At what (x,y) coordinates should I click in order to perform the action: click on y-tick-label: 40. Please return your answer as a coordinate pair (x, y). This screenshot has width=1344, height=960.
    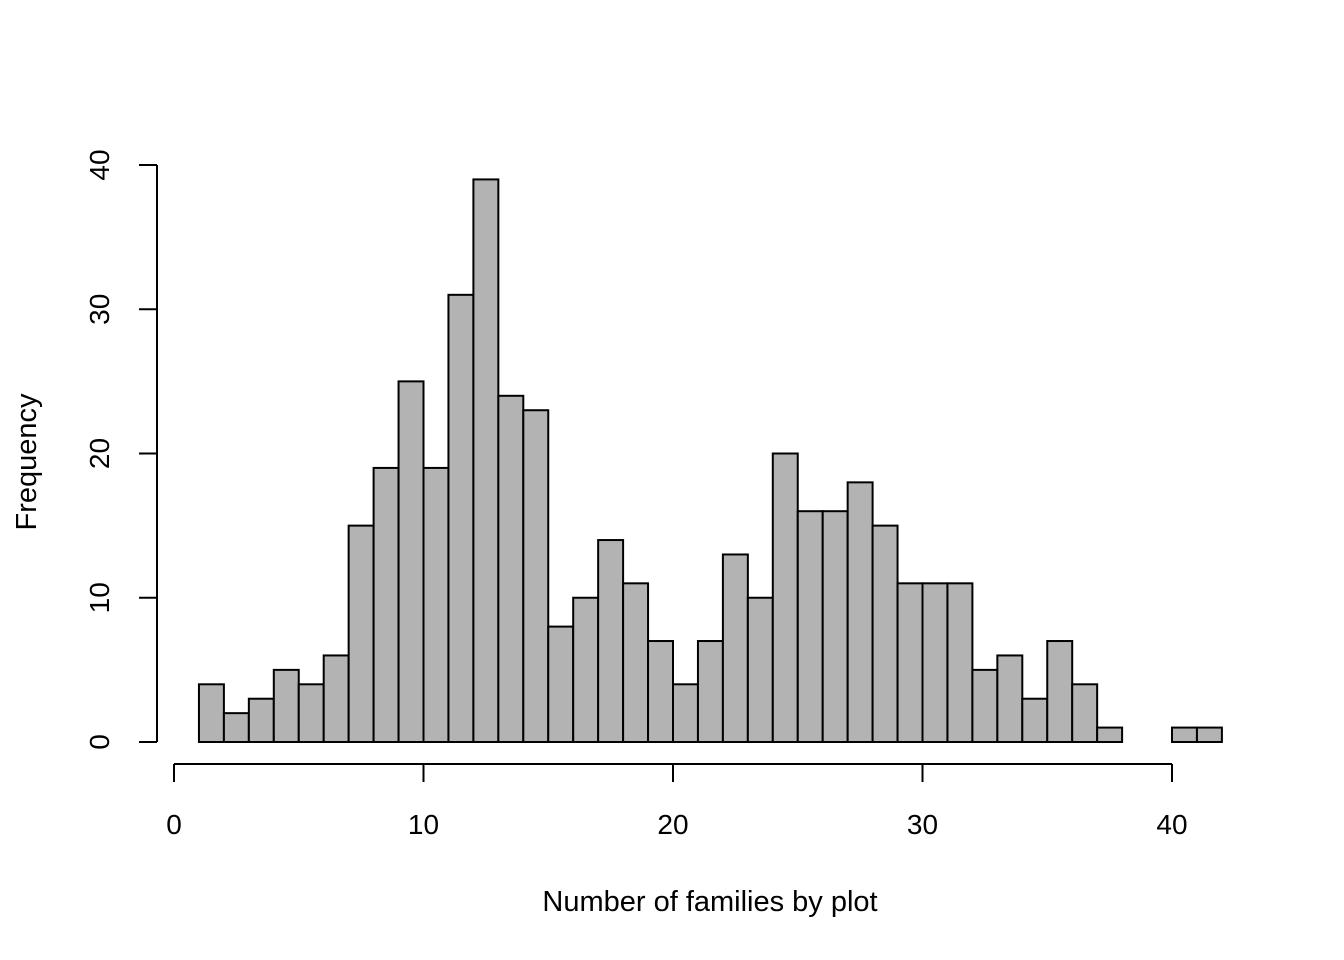
    Looking at the image, I should click on (99, 164).